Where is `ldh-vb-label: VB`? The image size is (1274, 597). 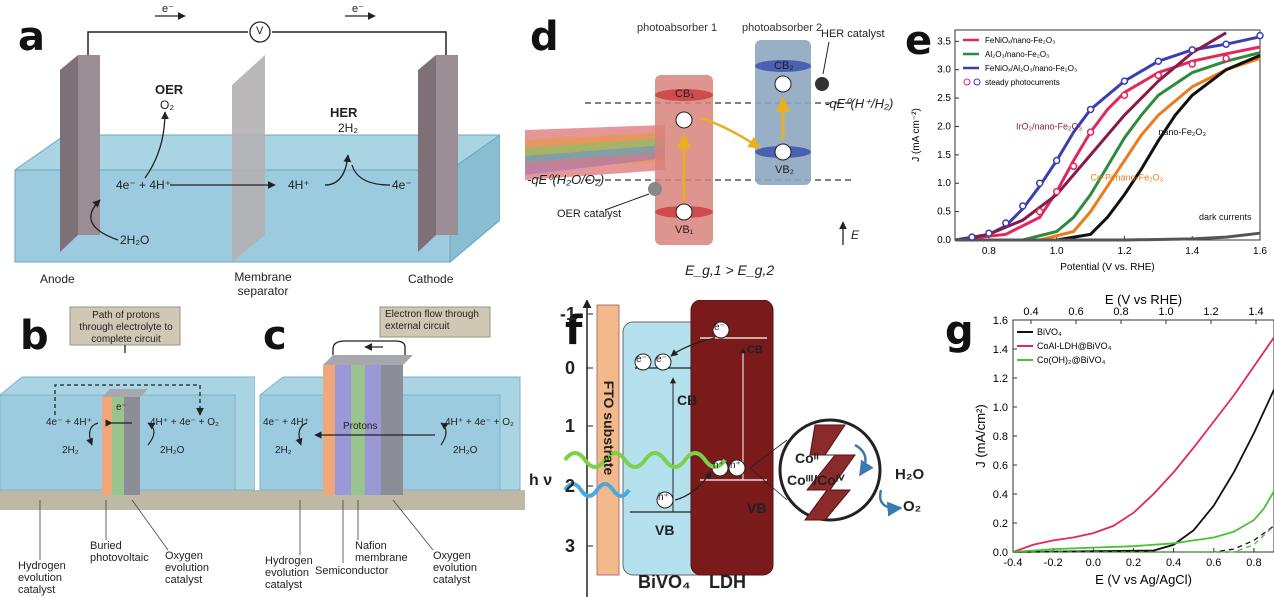
ldh-vb-label: VB is located at coordinates (757, 508).